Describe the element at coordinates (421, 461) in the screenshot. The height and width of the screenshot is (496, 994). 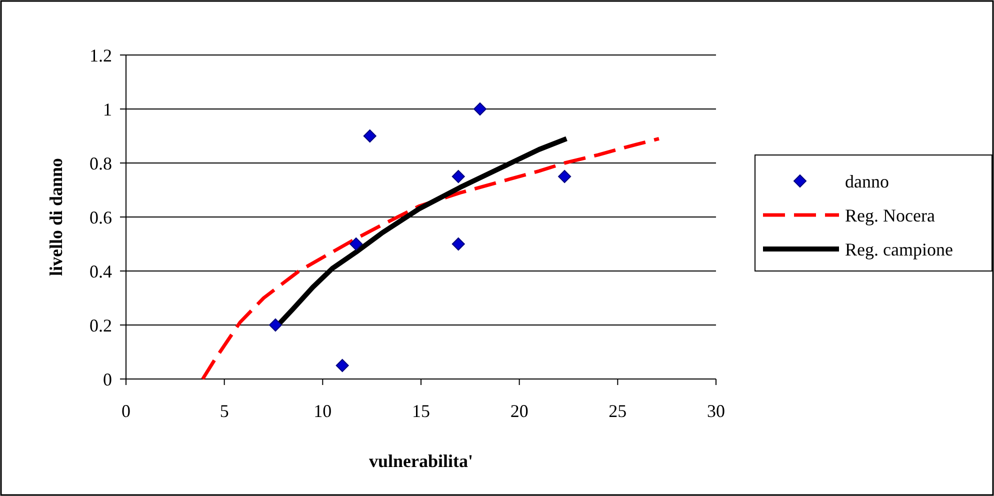
I see `x-axis-title: vulnerabilita'` at that location.